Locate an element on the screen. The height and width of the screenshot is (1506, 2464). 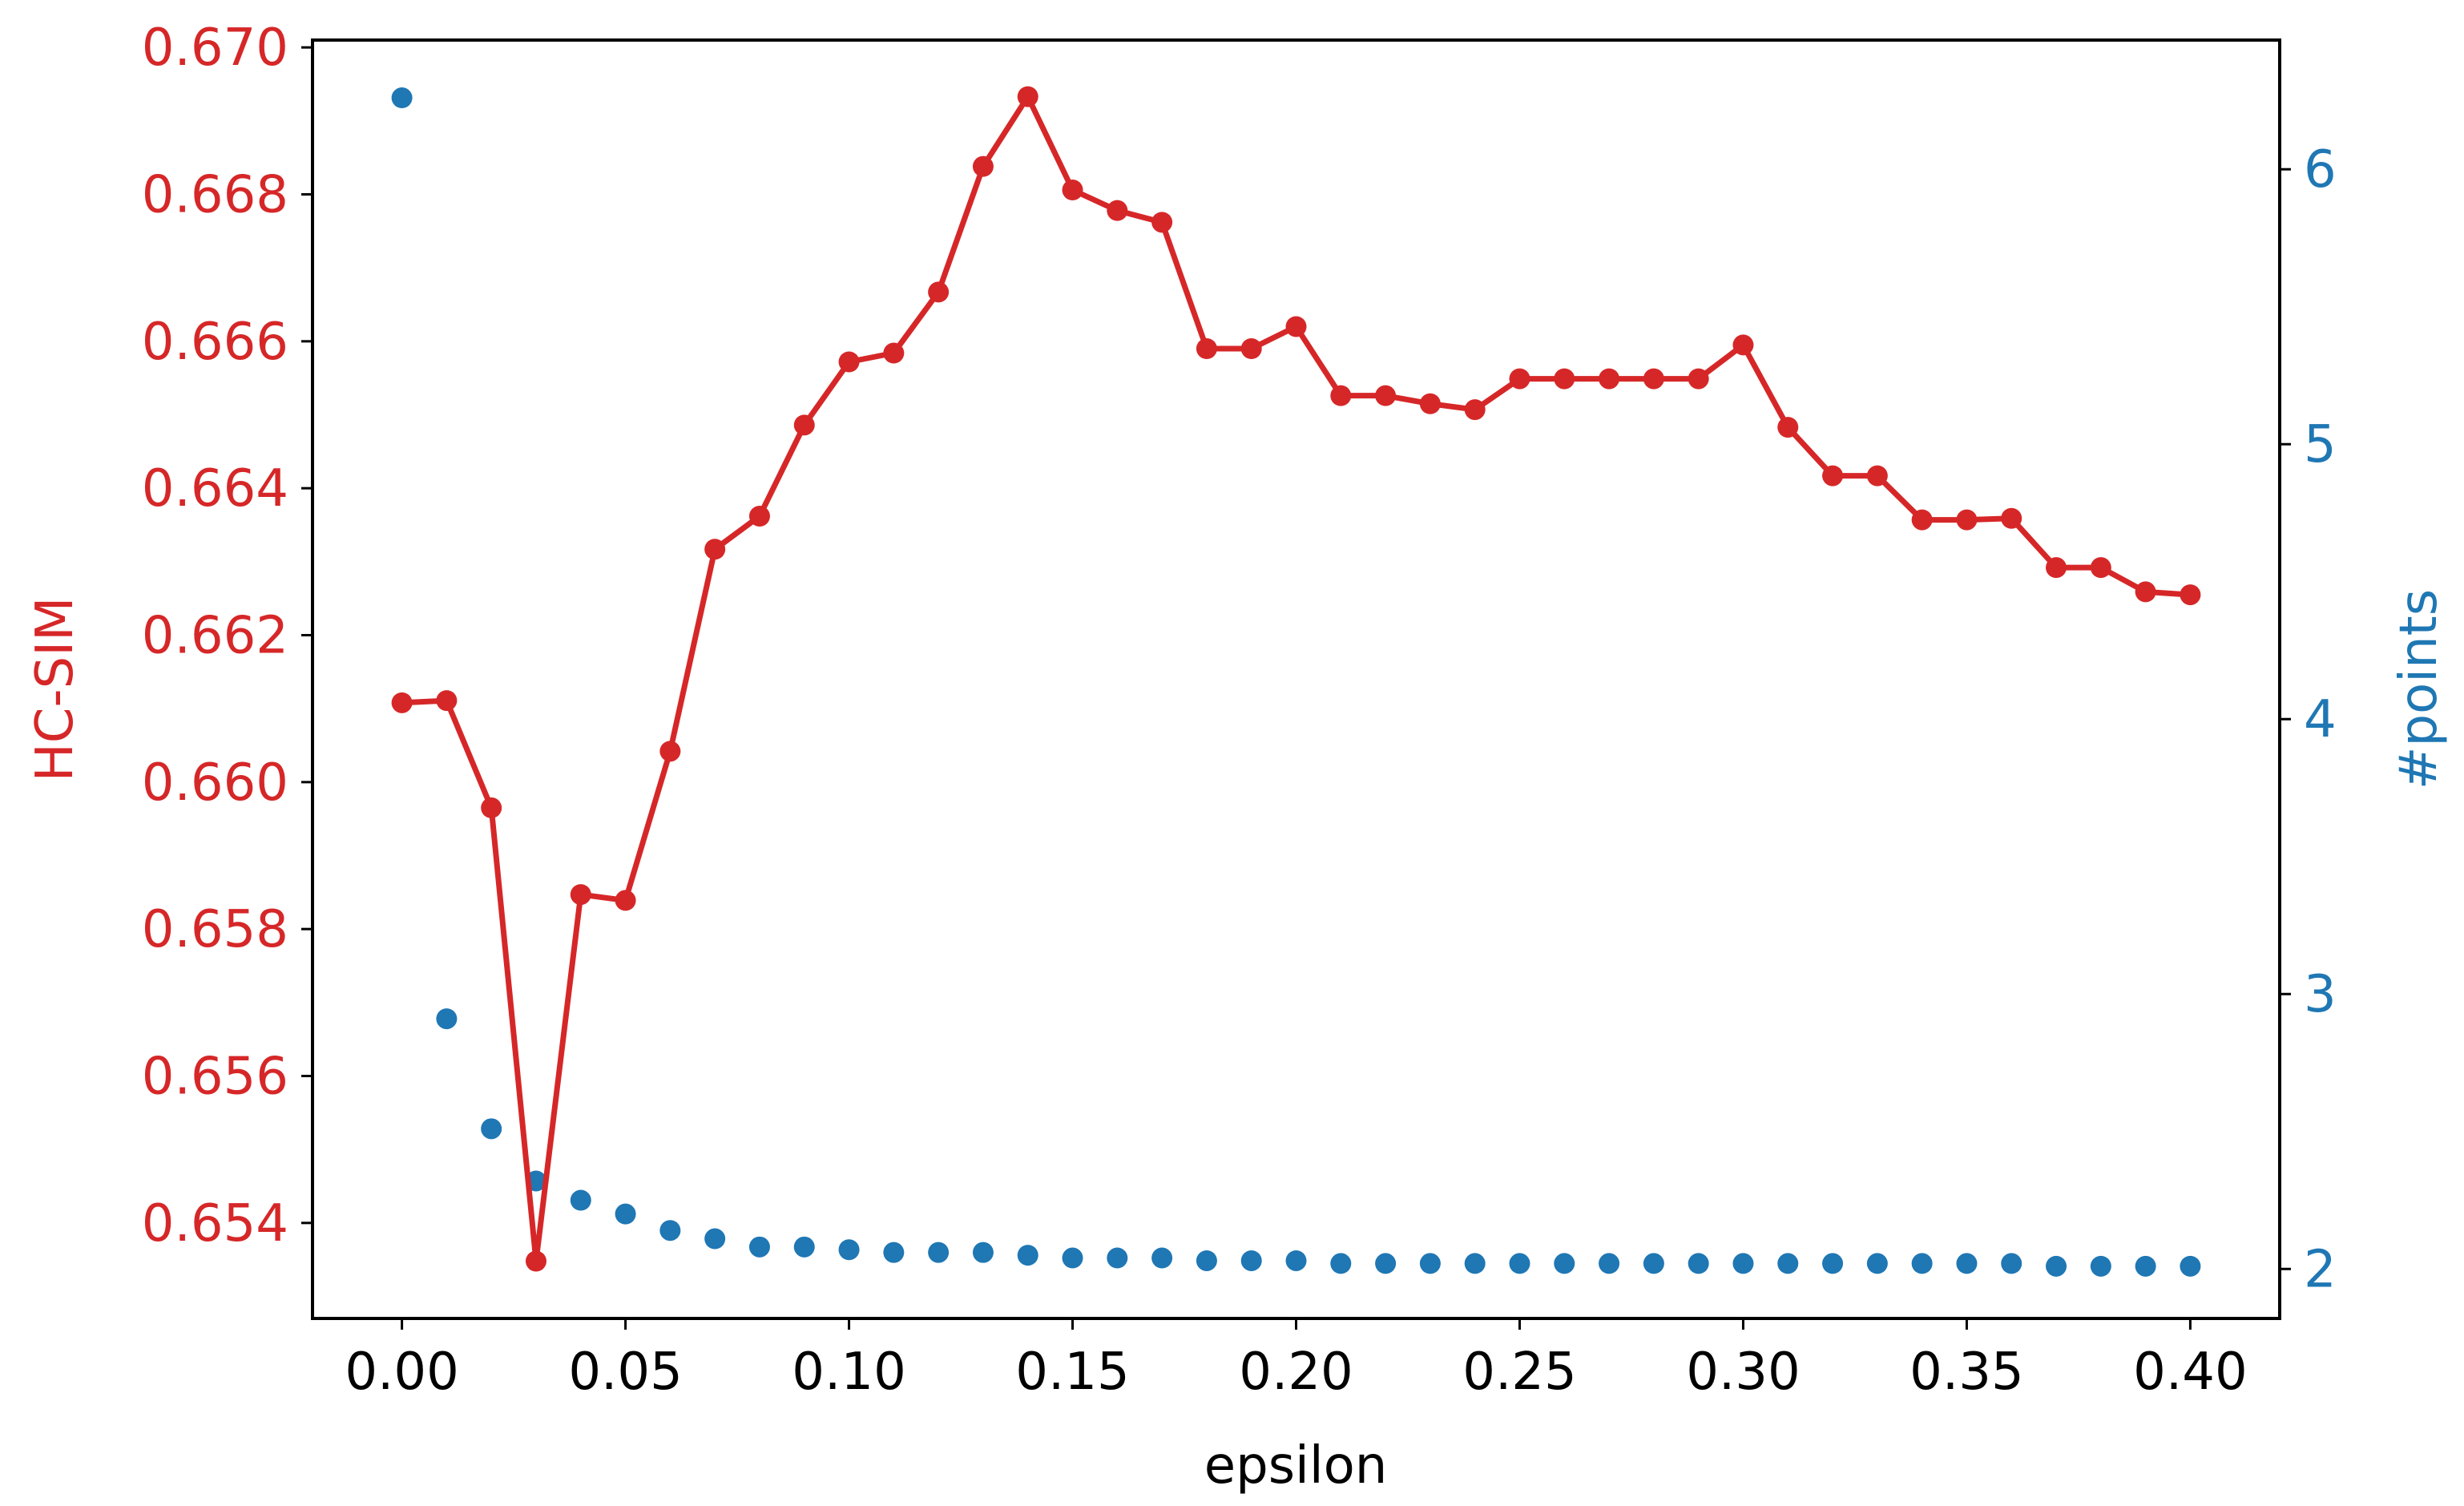
left-y-axis-title: HC-SIM is located at coordinates (55, 689).